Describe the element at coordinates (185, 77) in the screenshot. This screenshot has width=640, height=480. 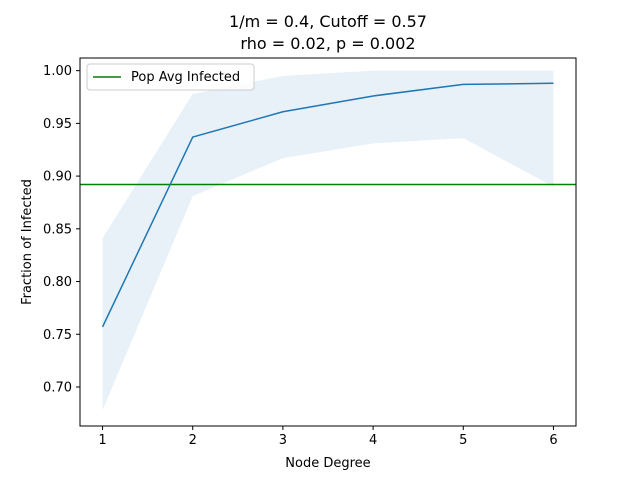
I see `legend-label-pop-avg: Pop Avg Infected` at that location.